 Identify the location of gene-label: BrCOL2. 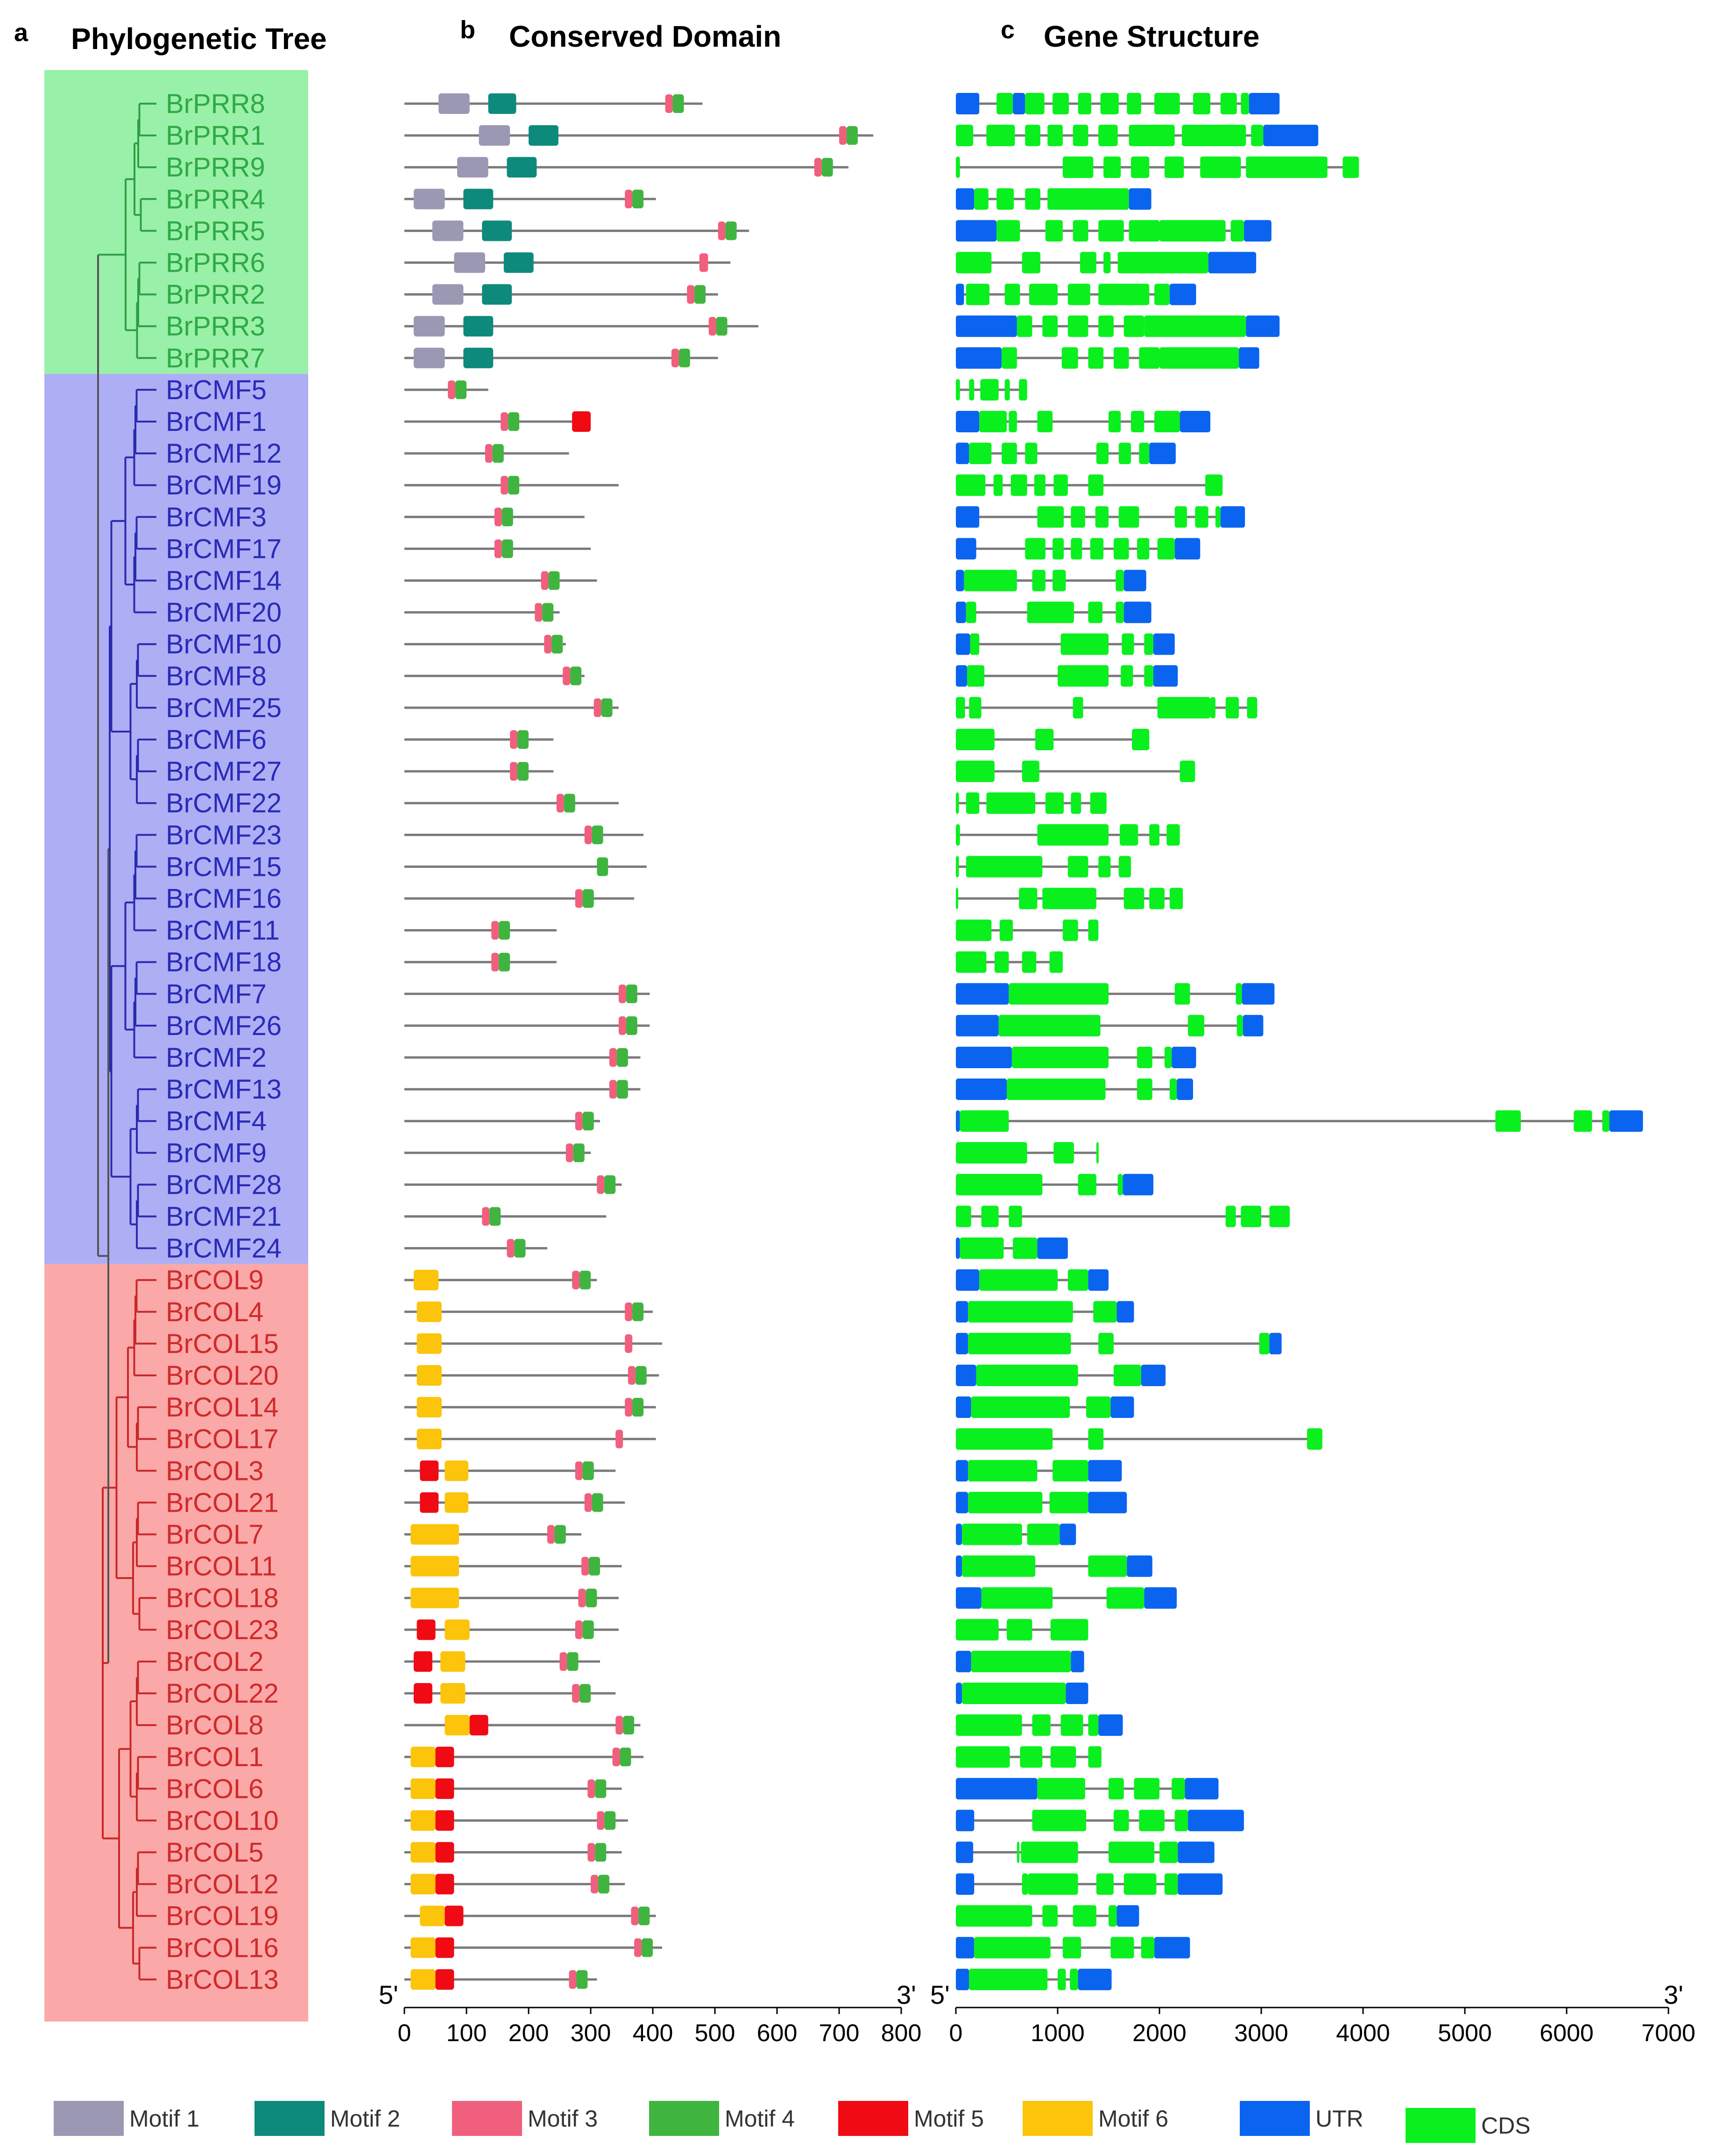
(215, 1662).